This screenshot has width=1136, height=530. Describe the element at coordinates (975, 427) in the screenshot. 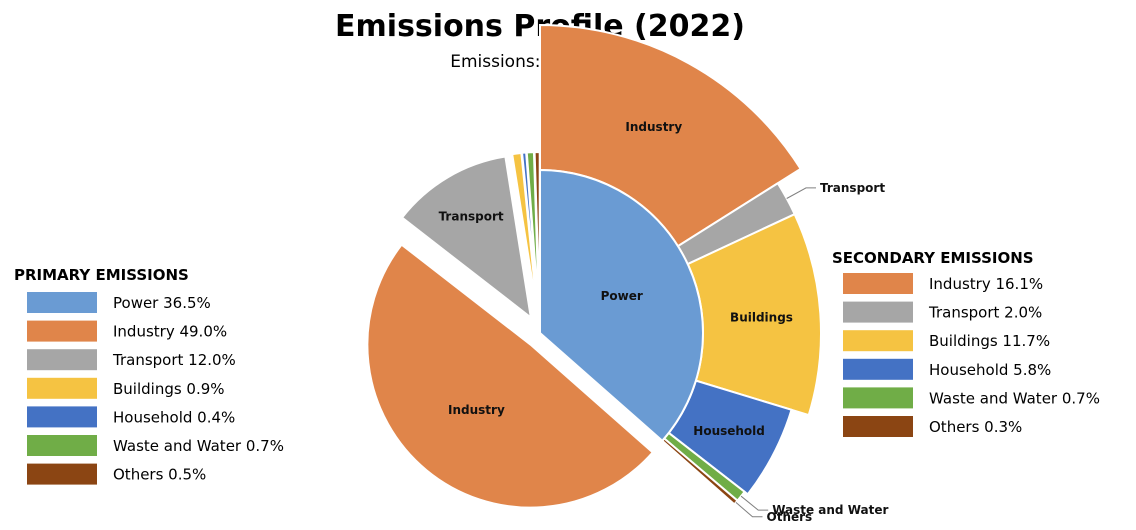

I see `secondary-legend-label-others: Others 0.3%` at that location.